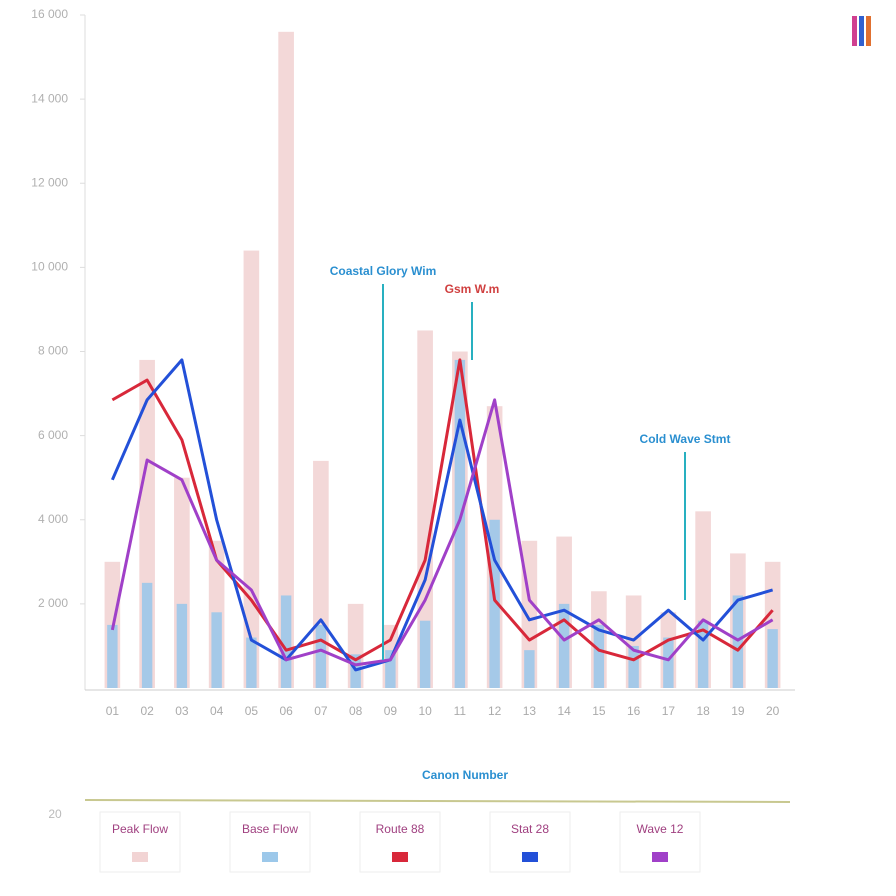 This screenshot has height=896, width=896. Describe the element at coordinates (140, 829) in the screenshot. I see `legend-label: Peak Flow` at that location.